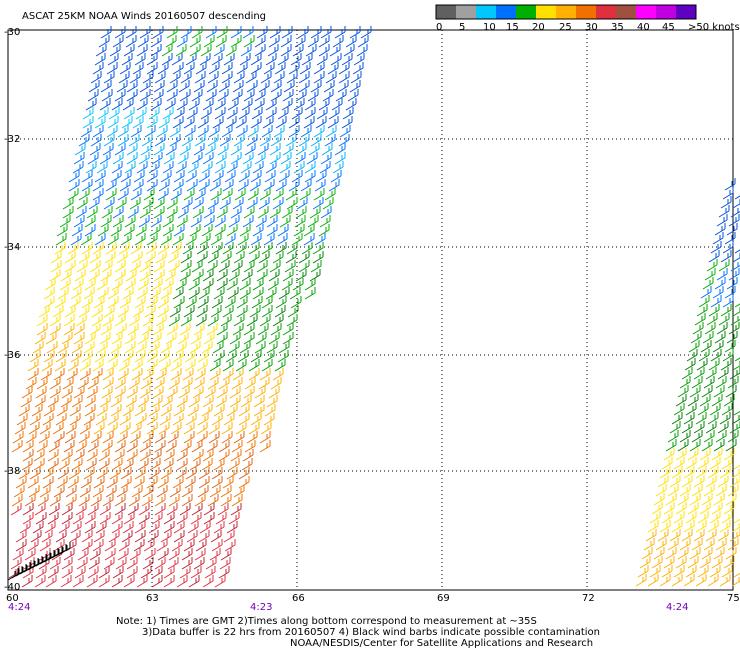 This screenshot has height=650, width=740. What do you see at coordinates (12, 310) in the screenshot?
I see `latitude-labels: -30 -32 -34 -36 -38 -40` at bounding box center [12, 310].